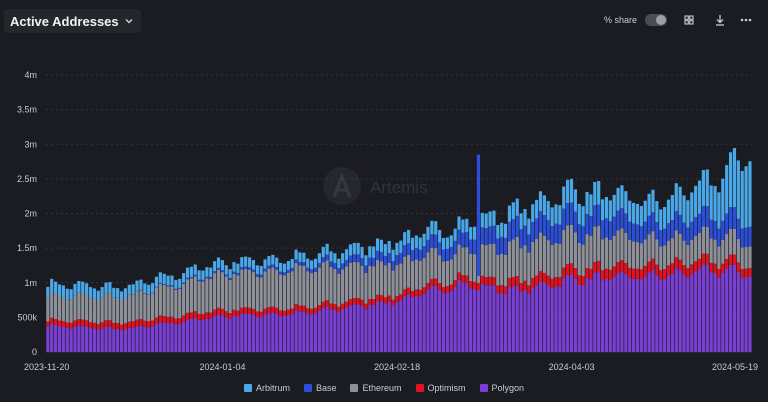  What do you see at coordinates (746, 20) in the screenshot?
I see `more-icon` at bounding box center [746, 20].